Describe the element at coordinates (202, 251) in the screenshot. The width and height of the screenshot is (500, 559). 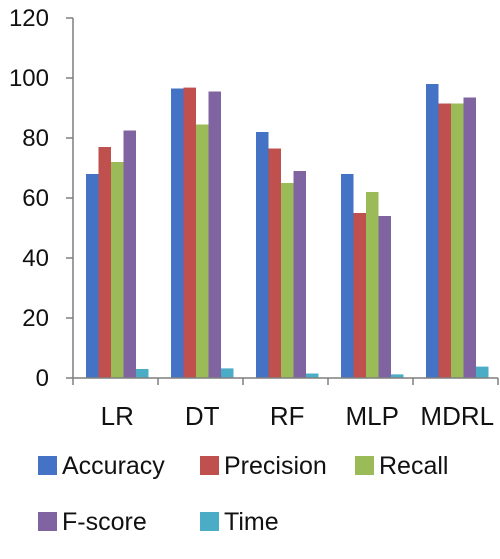
I see `bar-dt-recall` at that location.